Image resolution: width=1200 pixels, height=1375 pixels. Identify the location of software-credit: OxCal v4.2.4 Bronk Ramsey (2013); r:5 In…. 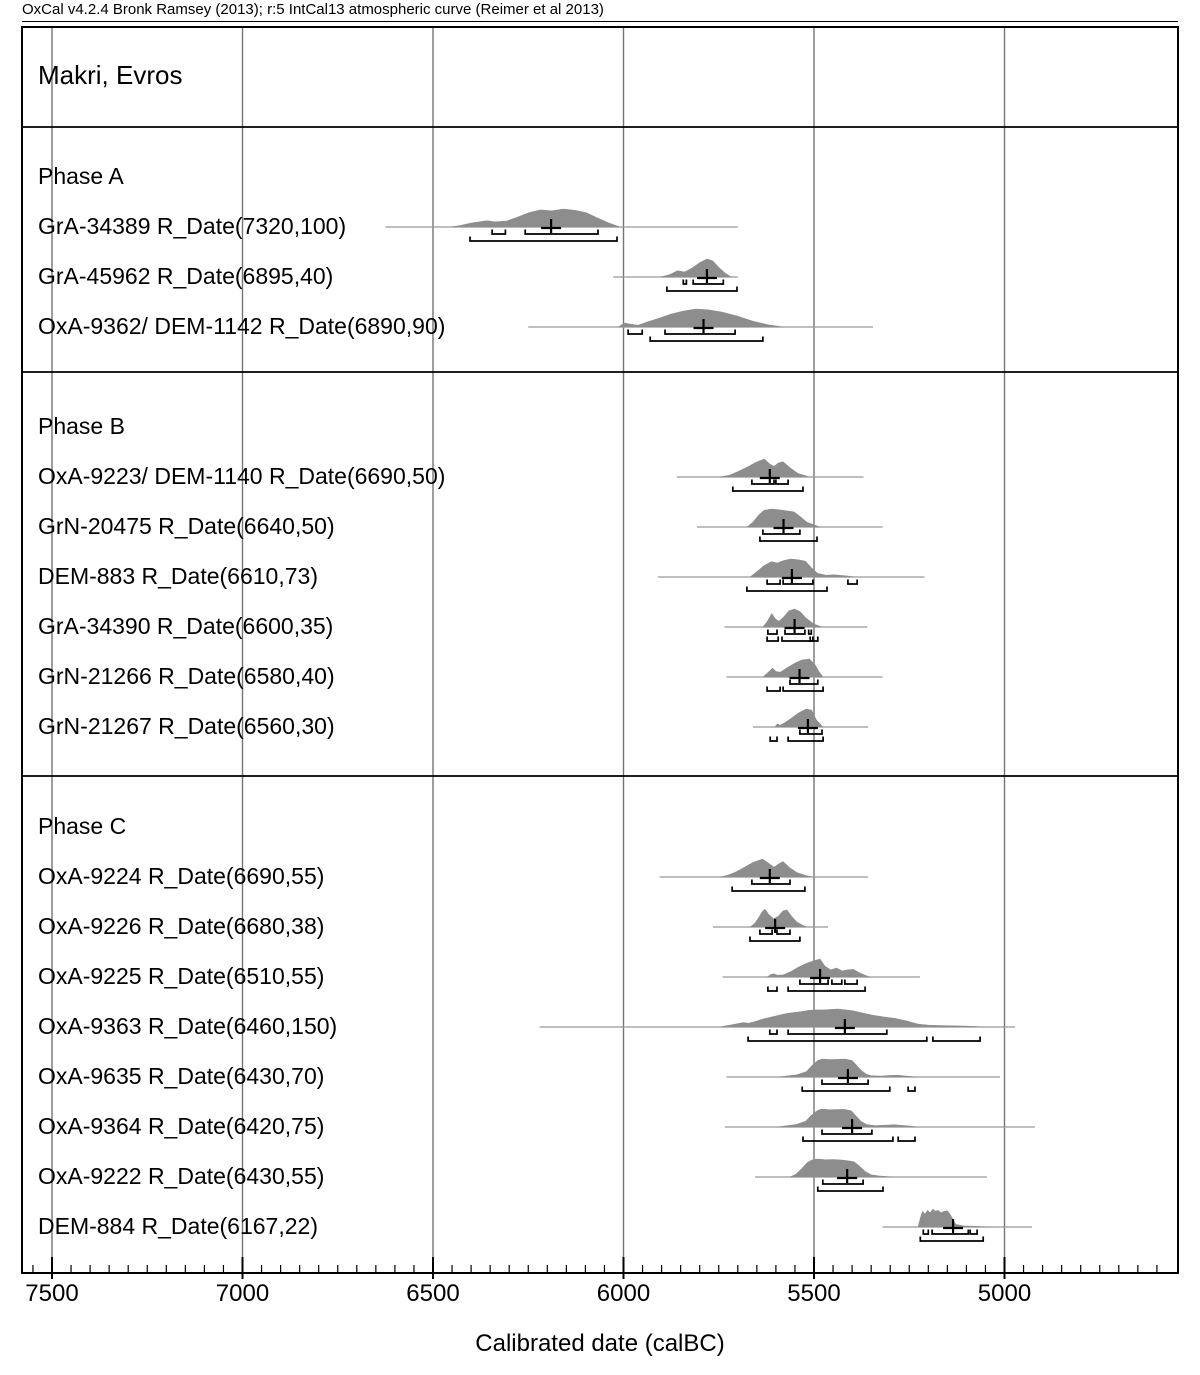
(600, 11).